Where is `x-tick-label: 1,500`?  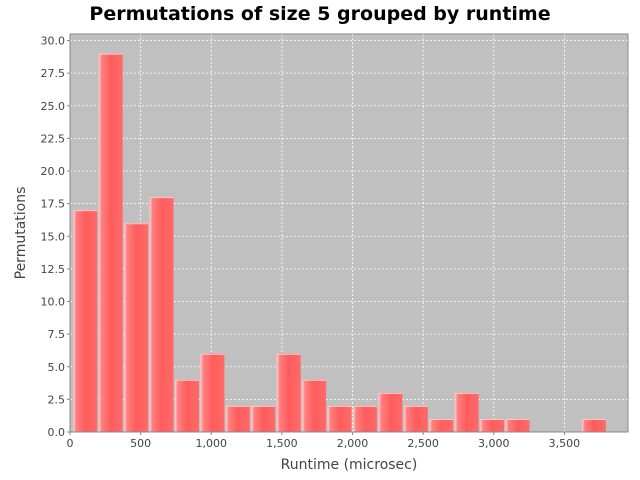 x-tick-label: 1,500 is located at coordinates (282, 443).